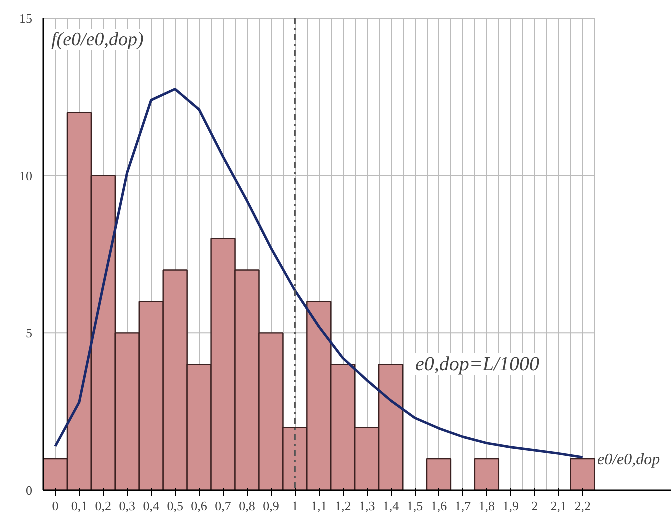 This screenshot has width=671, height=522. What do you see at coordinates (463, 506) in the screenshot?
I see `x-tick-label: 1,7` at bounding box center [463, 506].